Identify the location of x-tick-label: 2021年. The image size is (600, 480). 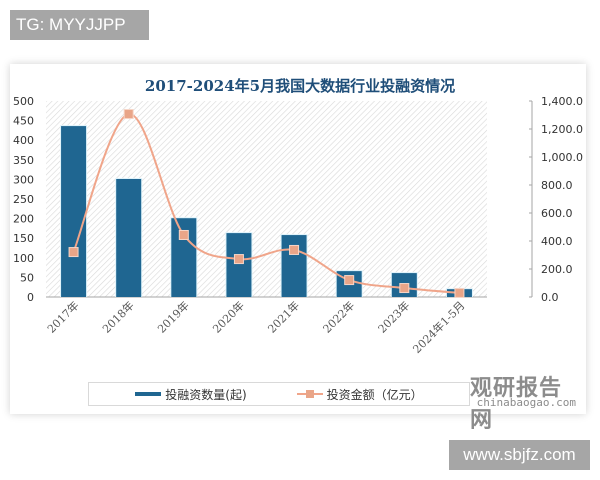
(283, 316).